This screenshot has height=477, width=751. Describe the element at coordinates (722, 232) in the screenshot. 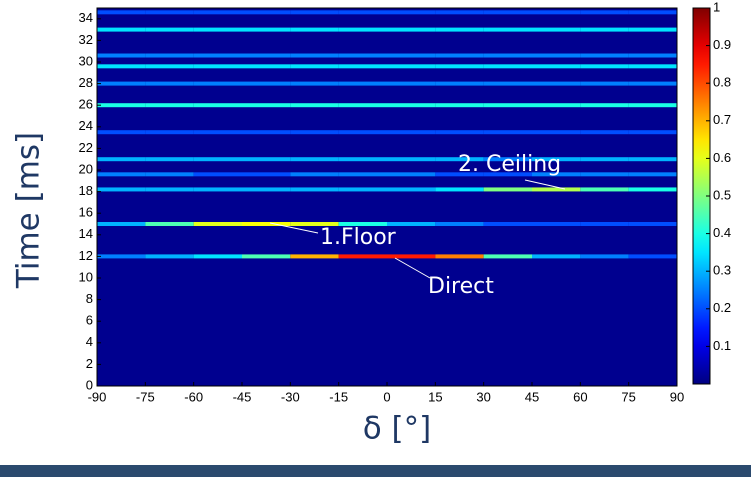

I see `colorbar-tick-label: 0.4` at that location.